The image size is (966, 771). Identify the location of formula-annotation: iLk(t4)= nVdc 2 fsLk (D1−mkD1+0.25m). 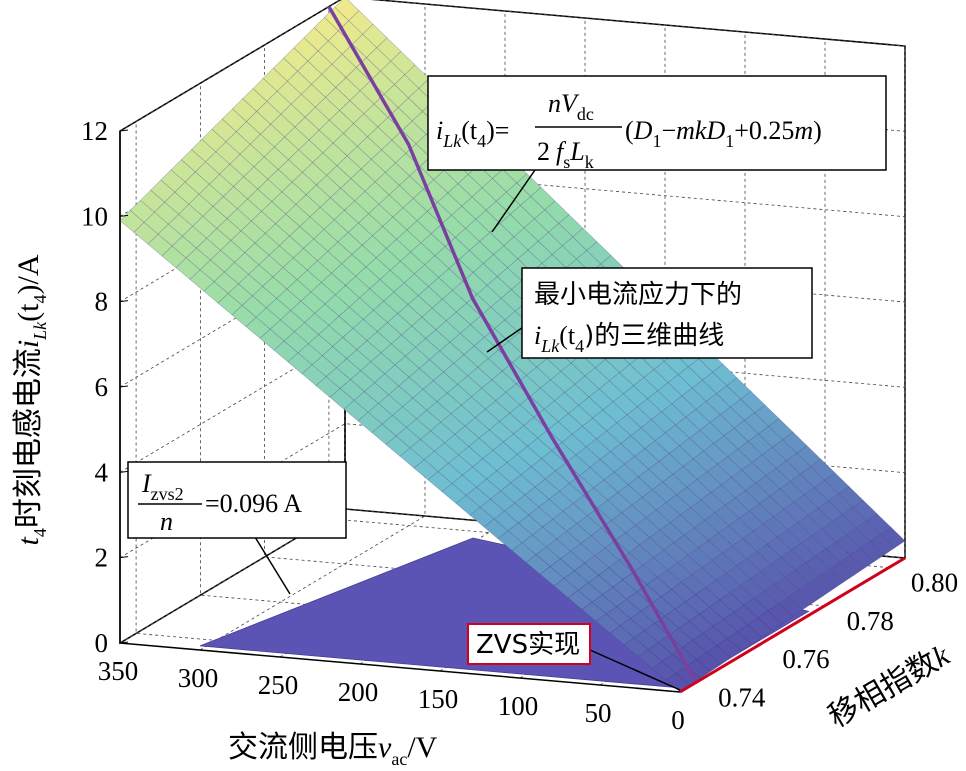
(657, 123).